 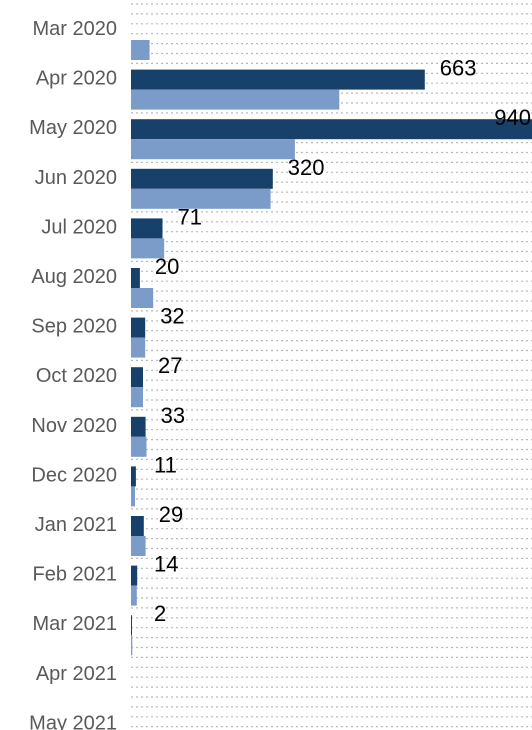 I want to click on data-label-series-1-10: 29, so click(x=171, y=514).